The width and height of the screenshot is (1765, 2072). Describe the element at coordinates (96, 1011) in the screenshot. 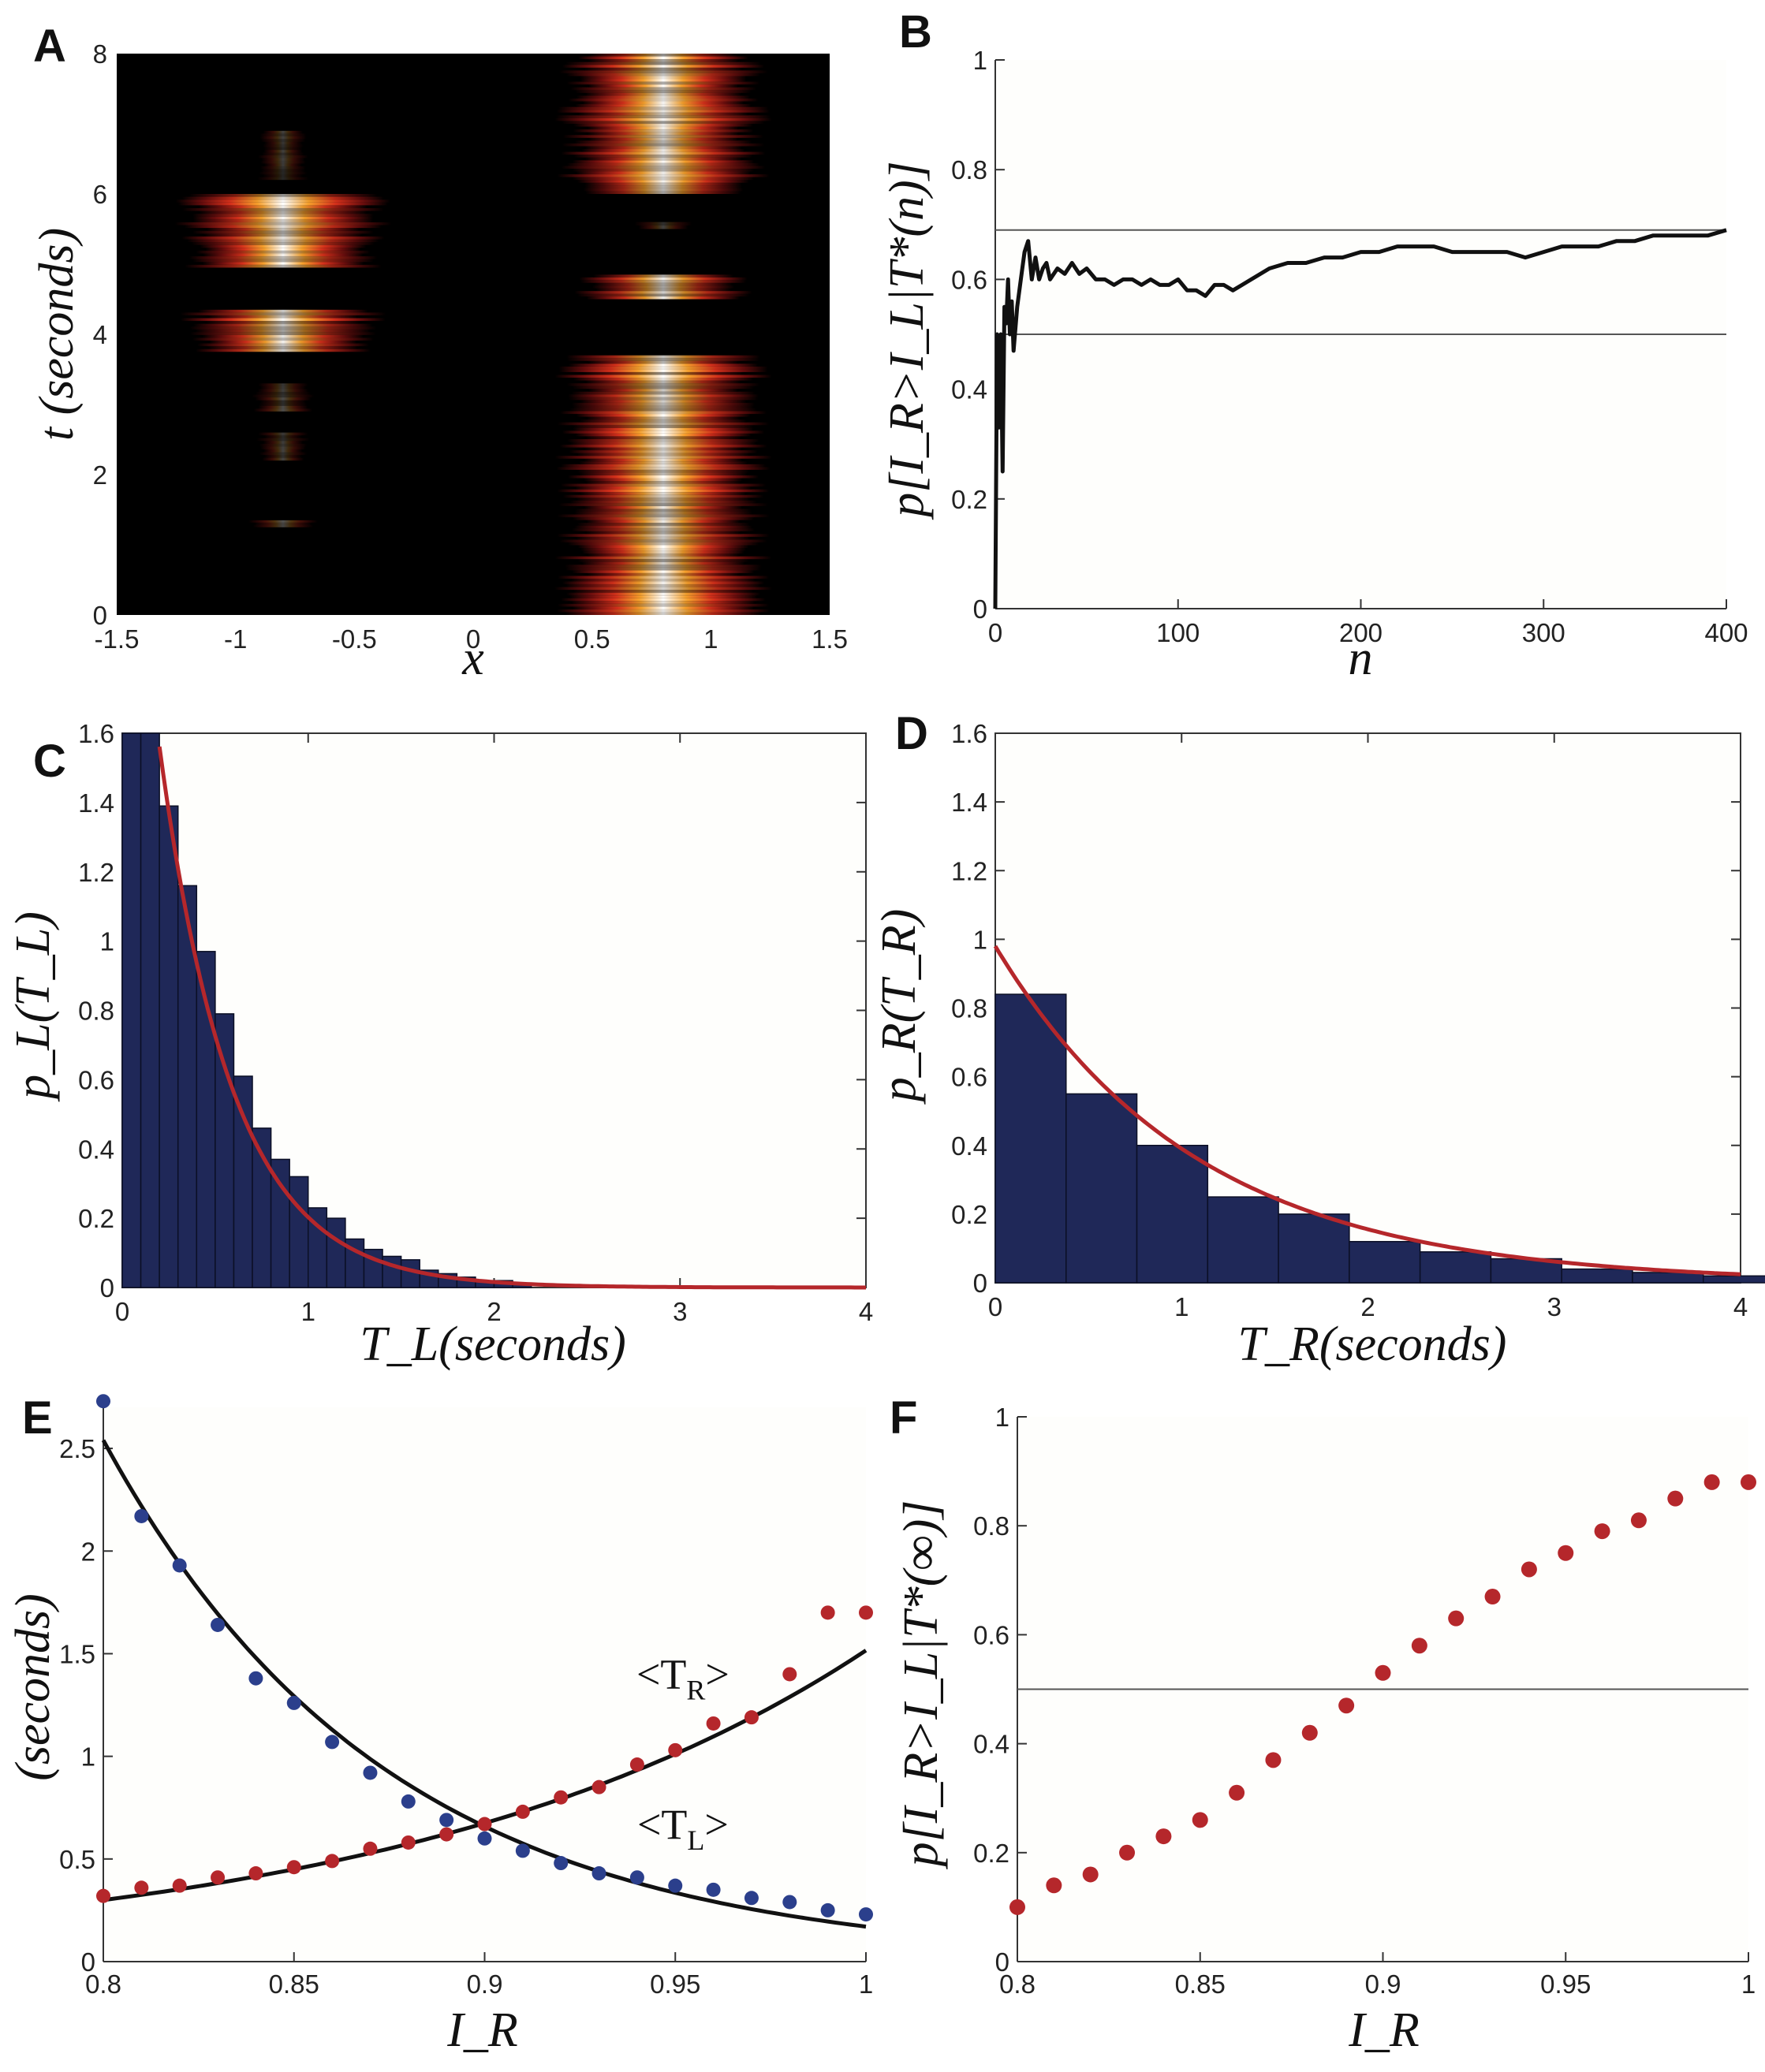

I see `y-tick-label: 0.8` at that location.